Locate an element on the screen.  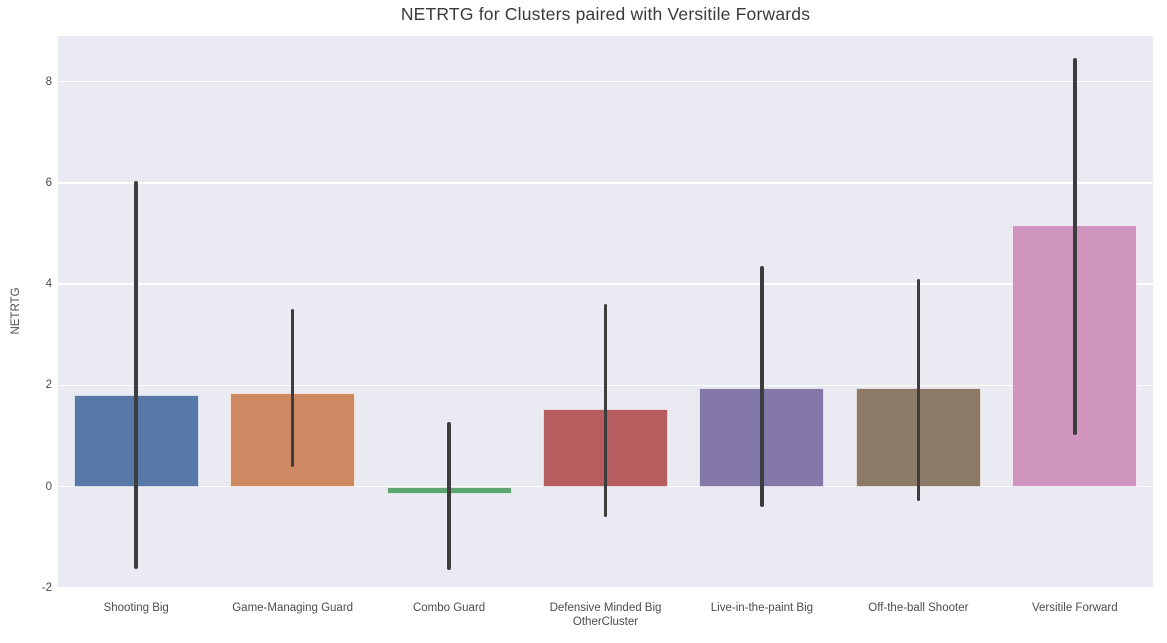
x-tick-label: Game-Managing Guard is located at coordinates (293, 608).